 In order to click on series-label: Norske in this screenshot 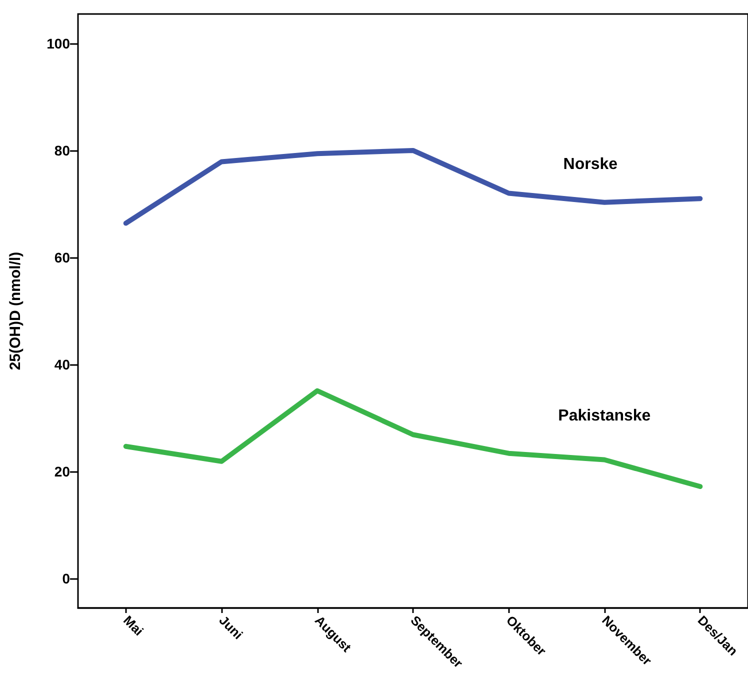, I will do `click(590, 164)`.